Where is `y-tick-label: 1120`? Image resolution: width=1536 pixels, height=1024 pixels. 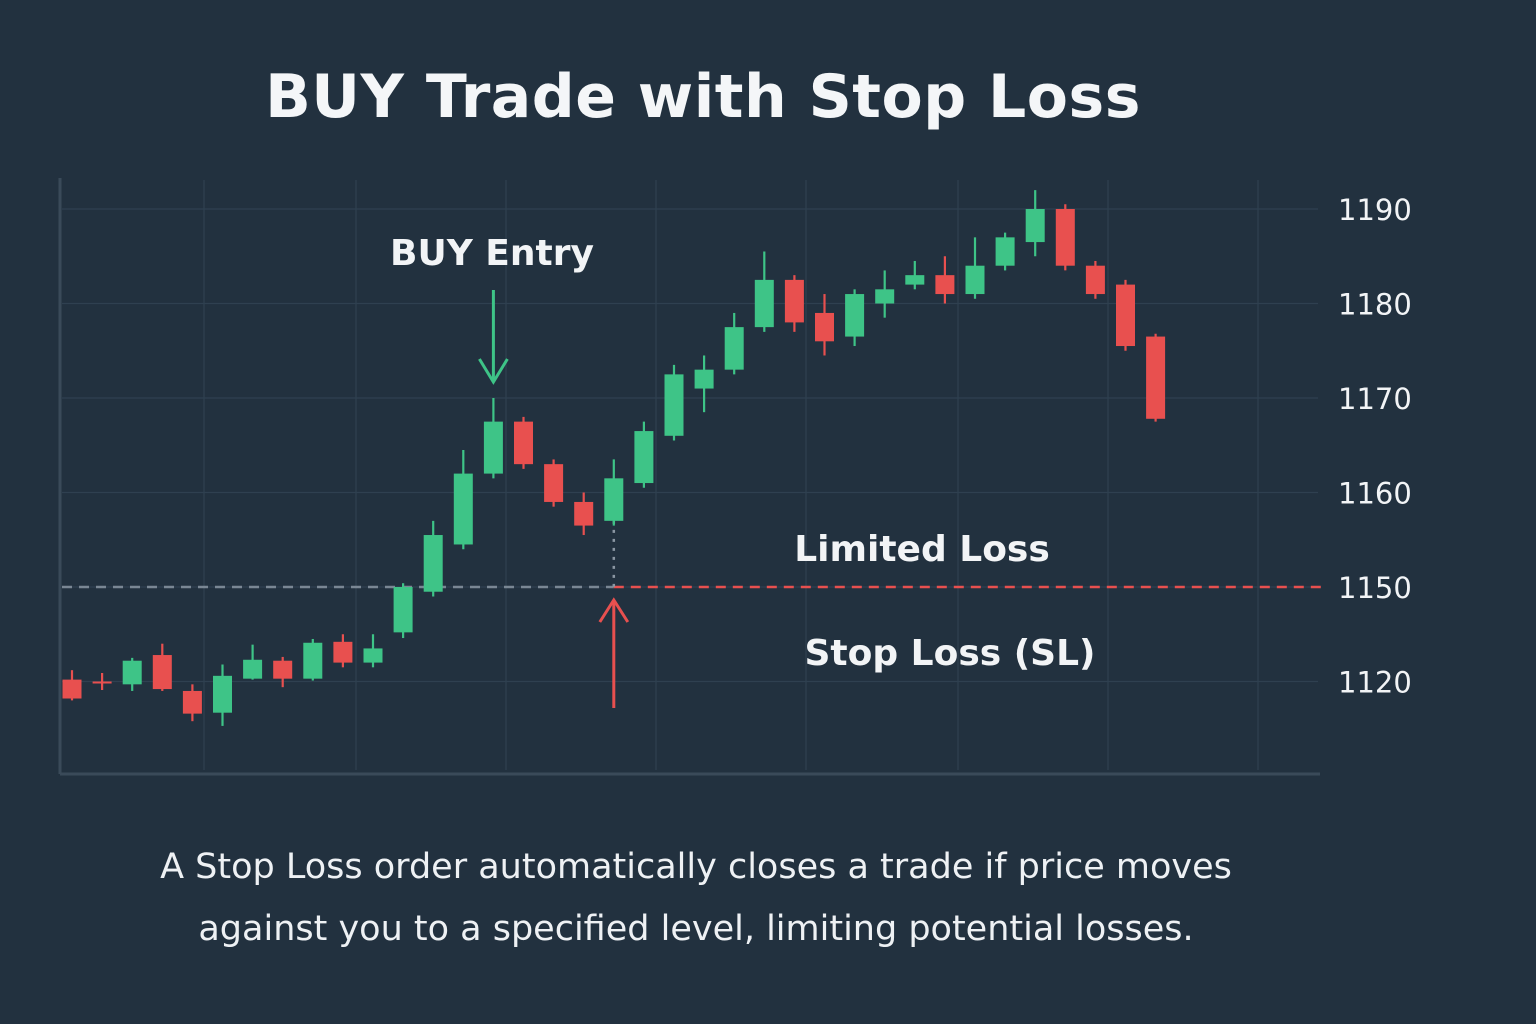 y-tick-label: 1120 is located at coordinates (1375, 683).